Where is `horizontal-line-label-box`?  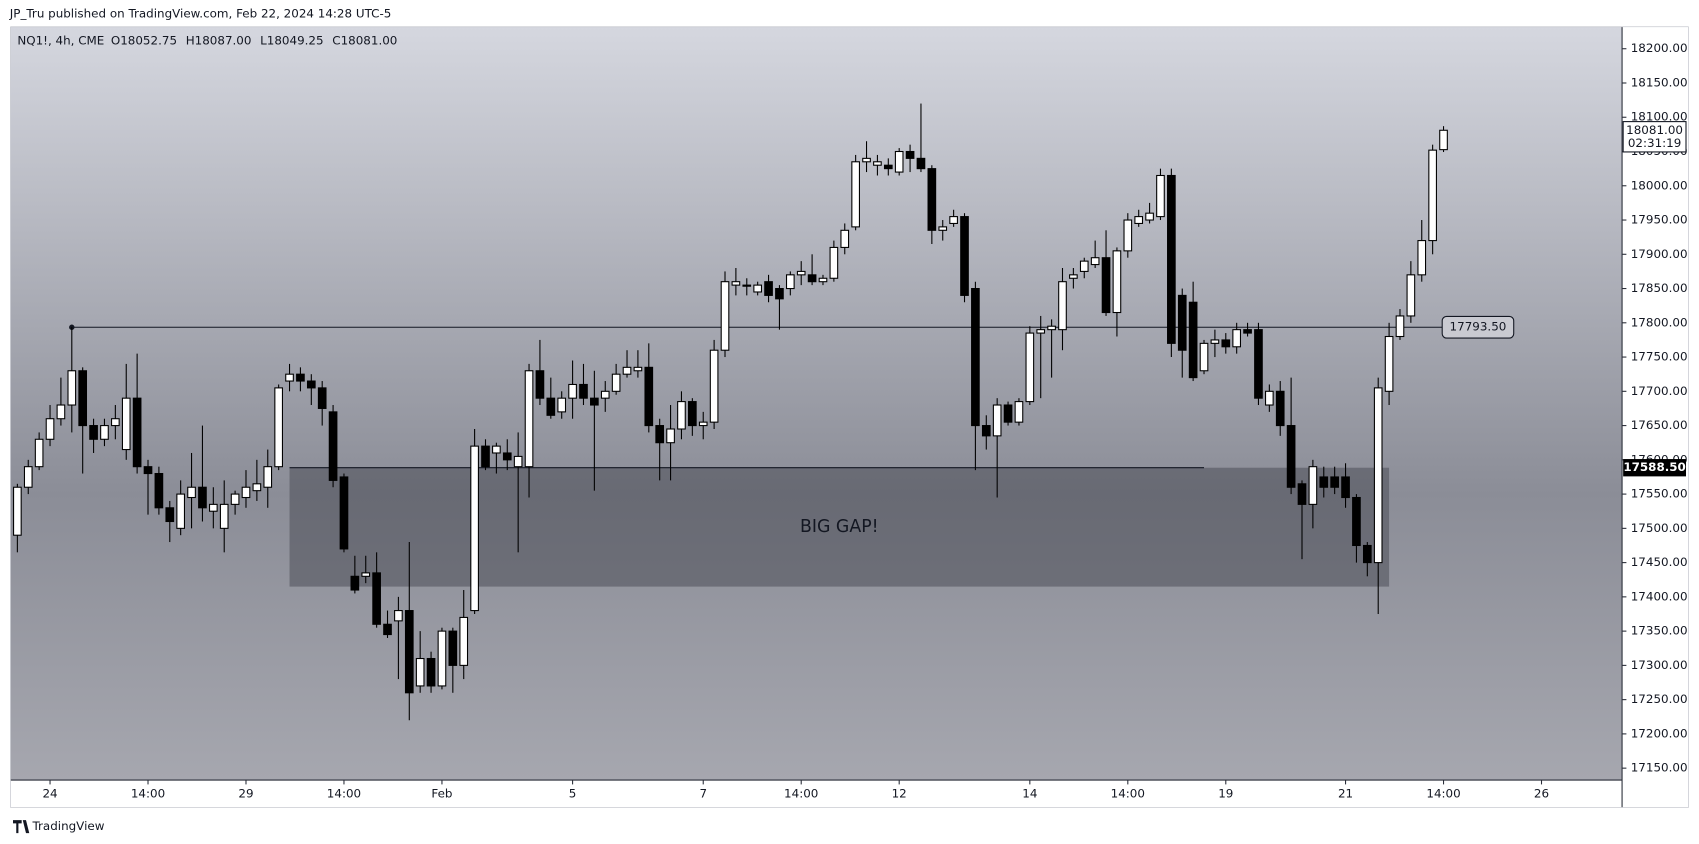 horizontal-line-label-box is located at coordinates (1478, 327).